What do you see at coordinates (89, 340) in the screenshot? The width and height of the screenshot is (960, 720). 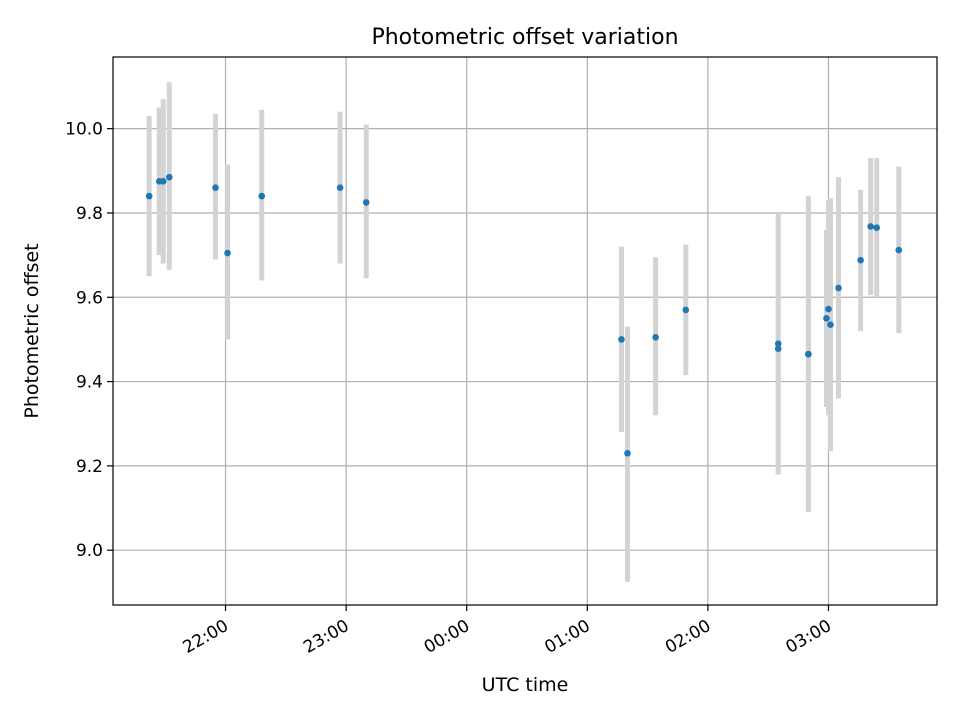 I see `y-axis: 9.0 9.2 9.4 9.6 9.8 10.0` at bounding box center [89, 340].